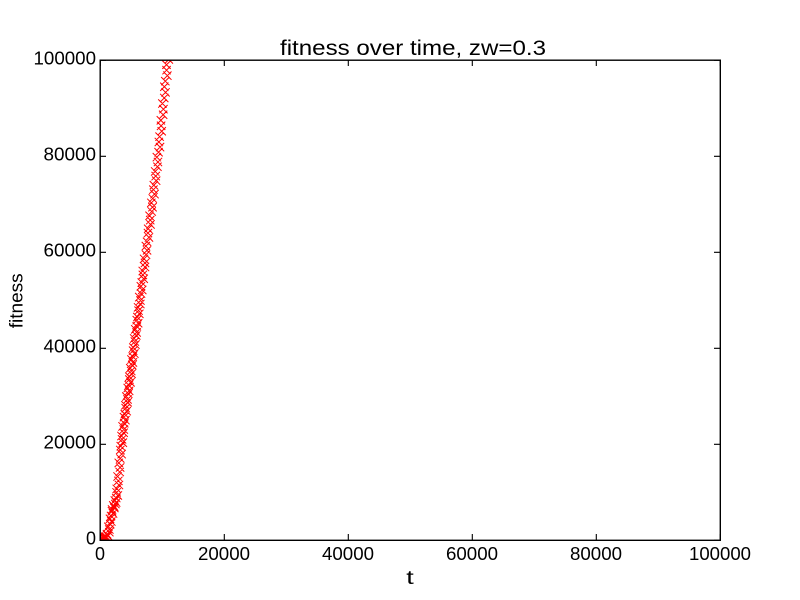 The width and height of the screenshot is (800, 600). What do you see at coordinates (17, 300) in the screenshot?
I see `svg-text: fitness` at bounding box center [17, 300].